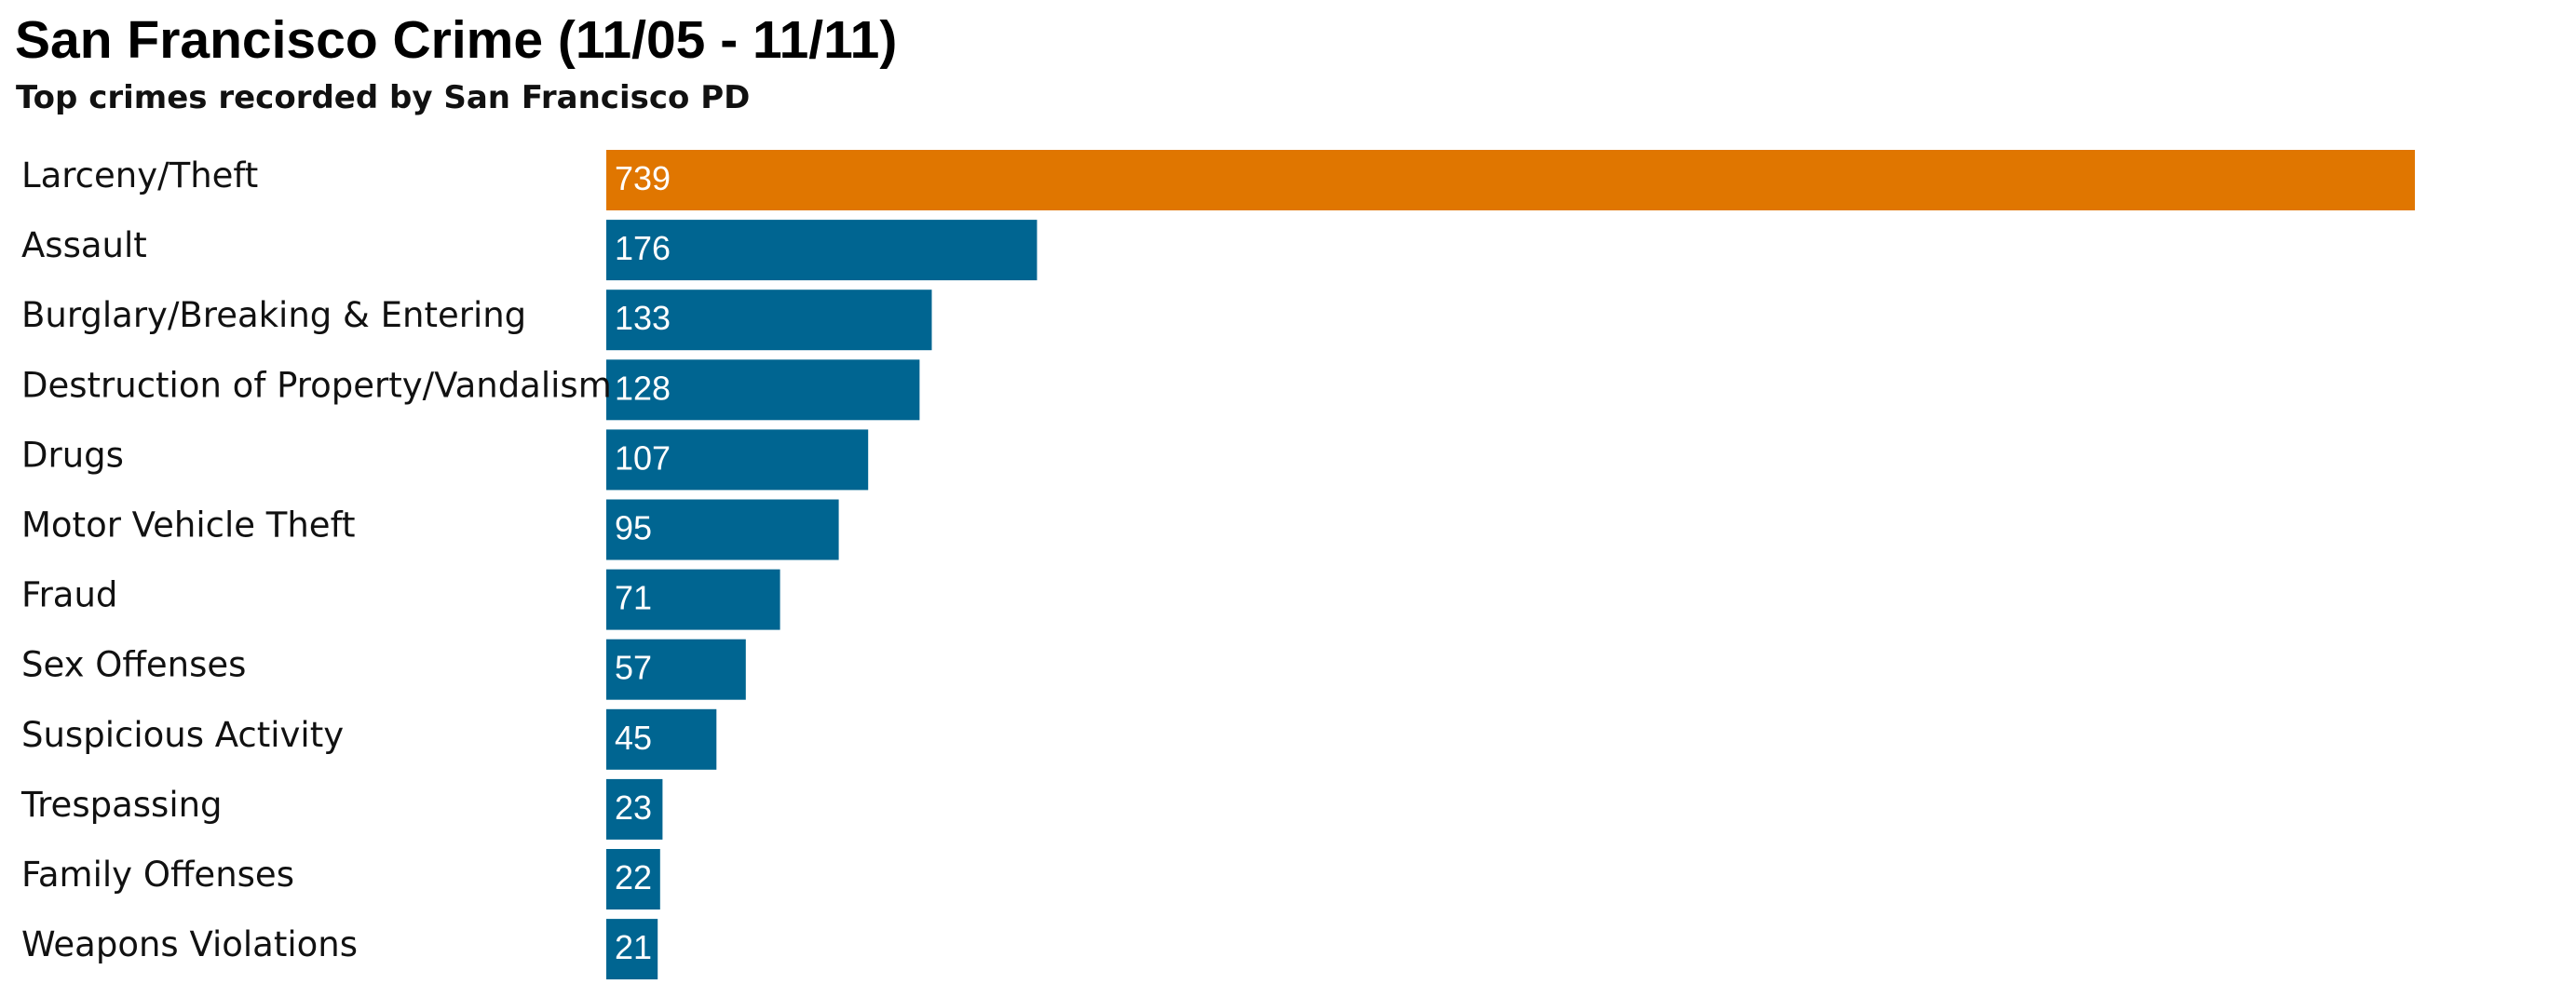  Describe the element at coordinates (633, 947) in the screenshot. I see `value-label: 21` at that location.